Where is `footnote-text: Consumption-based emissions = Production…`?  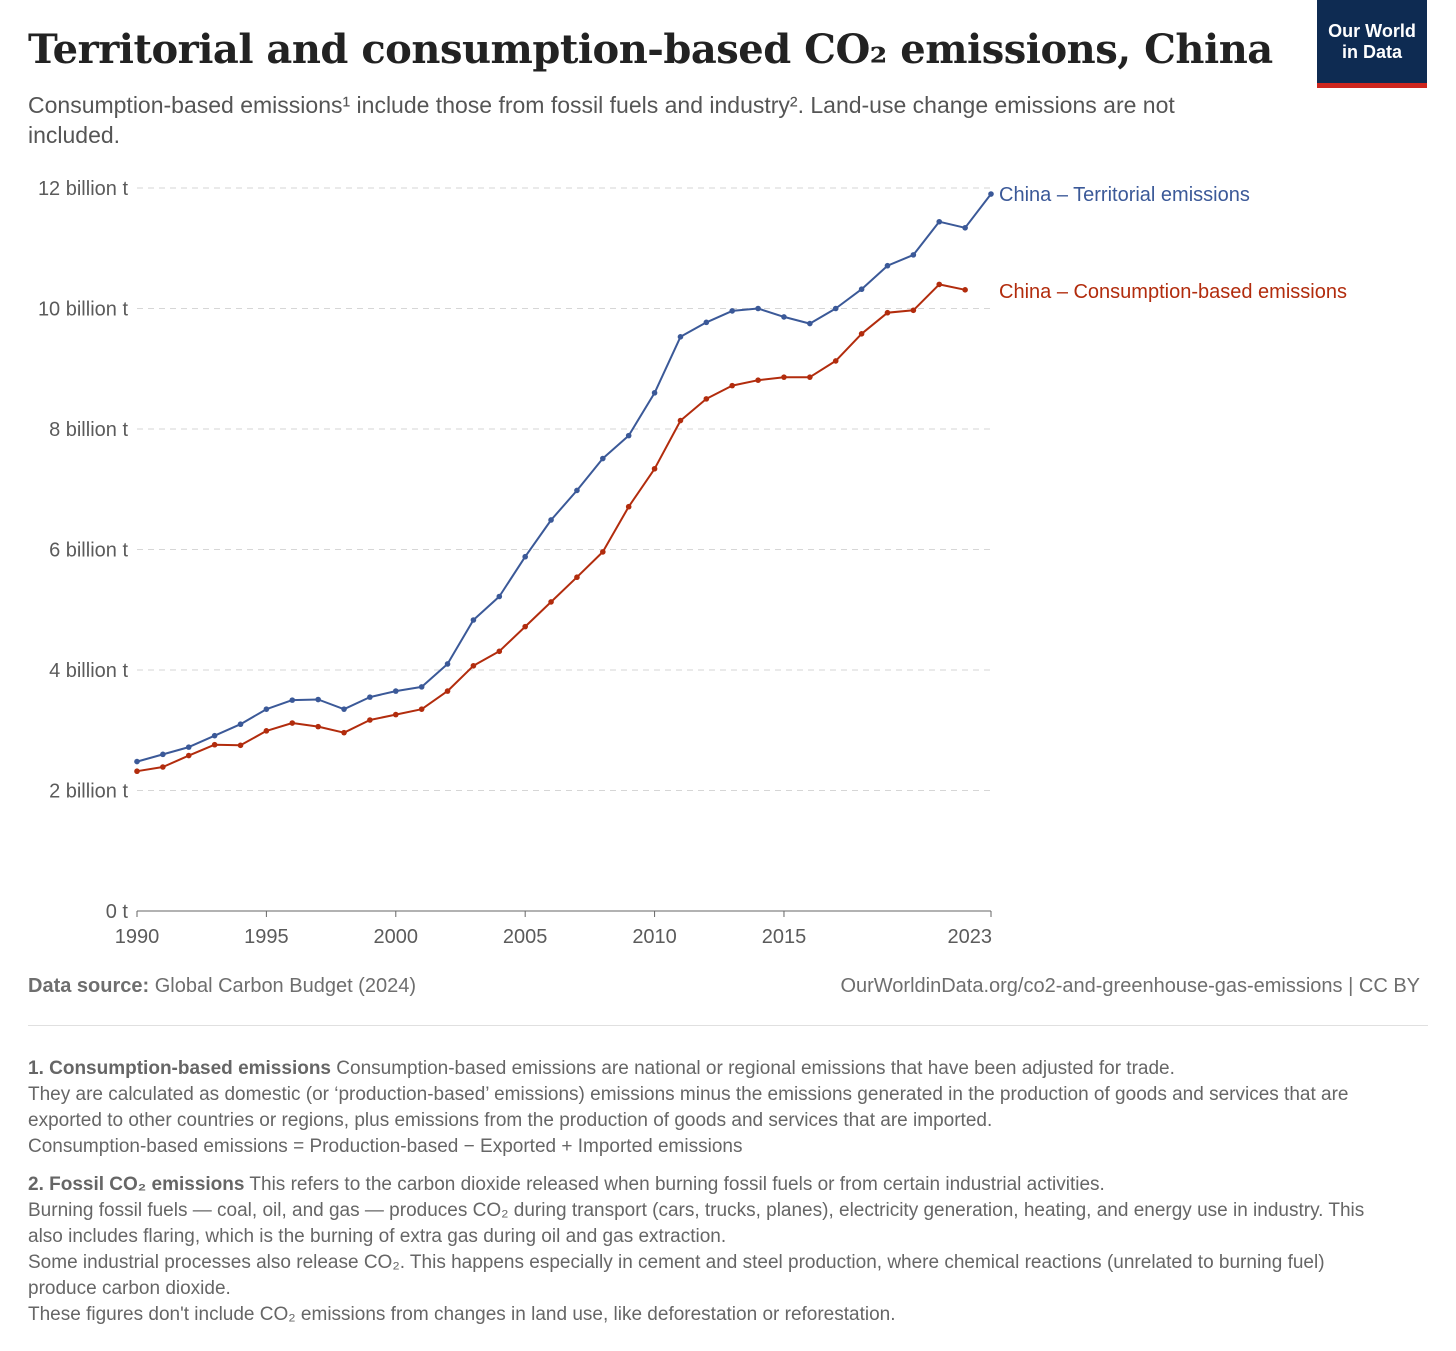 footnote-text: Consumption-based emissions = Production… is located at coordinates (385, 1146).